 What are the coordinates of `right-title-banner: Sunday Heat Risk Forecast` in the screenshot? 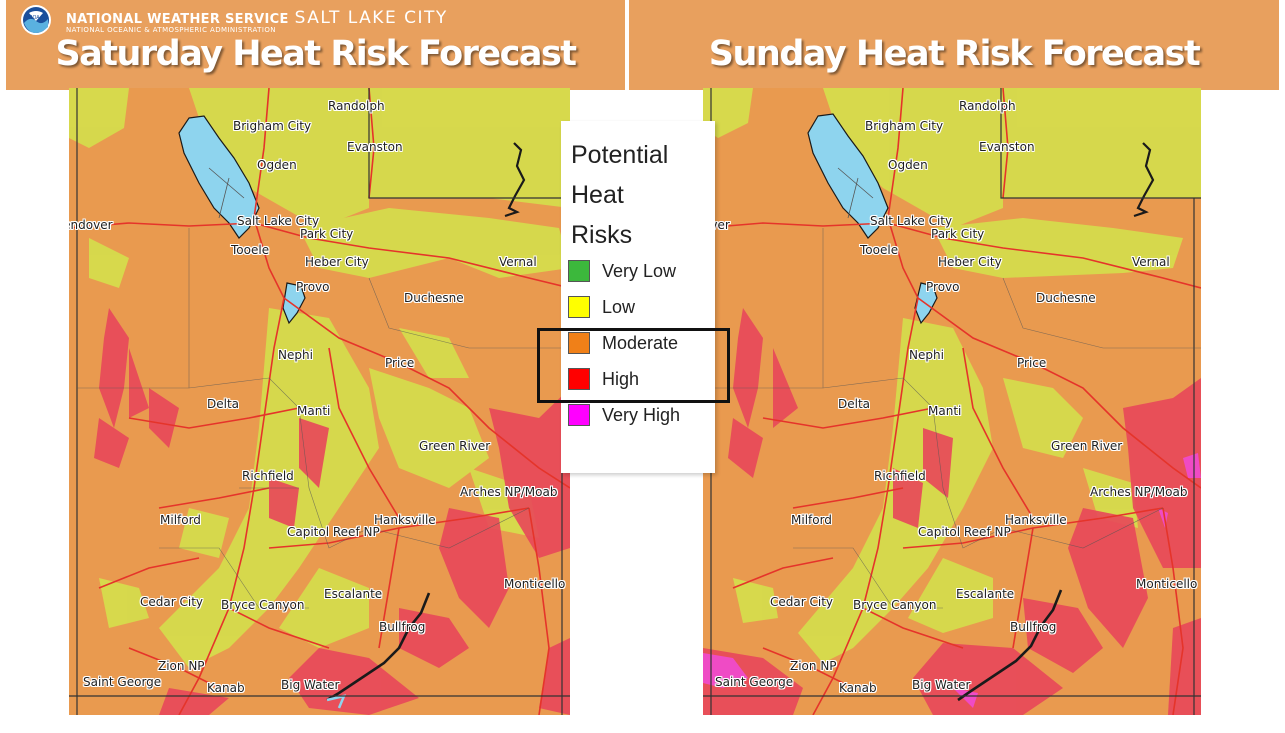 It's located at (954, 45).